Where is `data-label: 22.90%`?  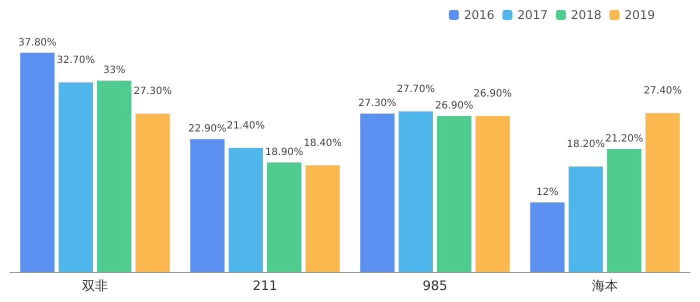
data-label: 22.90% is located at coordinates (207, 129).